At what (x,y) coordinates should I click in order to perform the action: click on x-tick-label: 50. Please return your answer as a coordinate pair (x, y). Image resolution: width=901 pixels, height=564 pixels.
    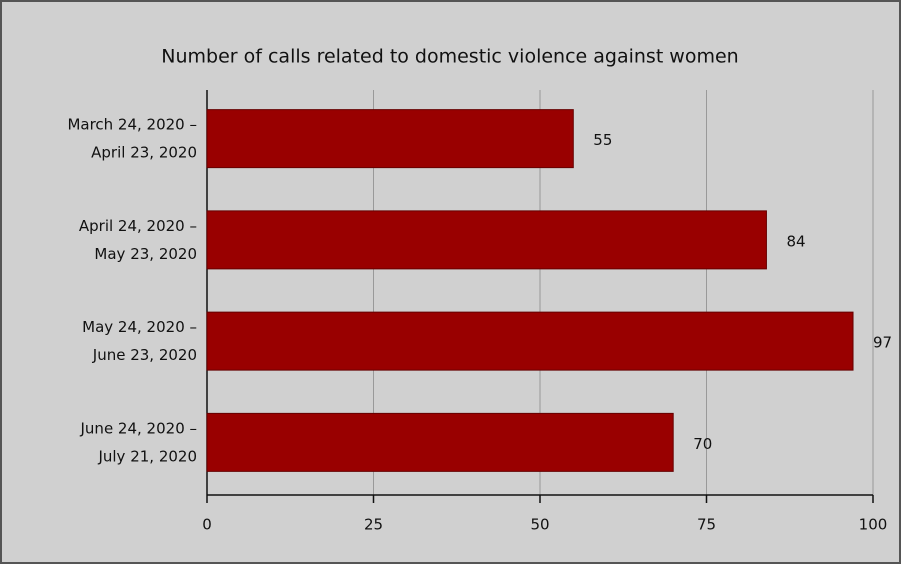
    Looking at the image, I should click on (539, 525).